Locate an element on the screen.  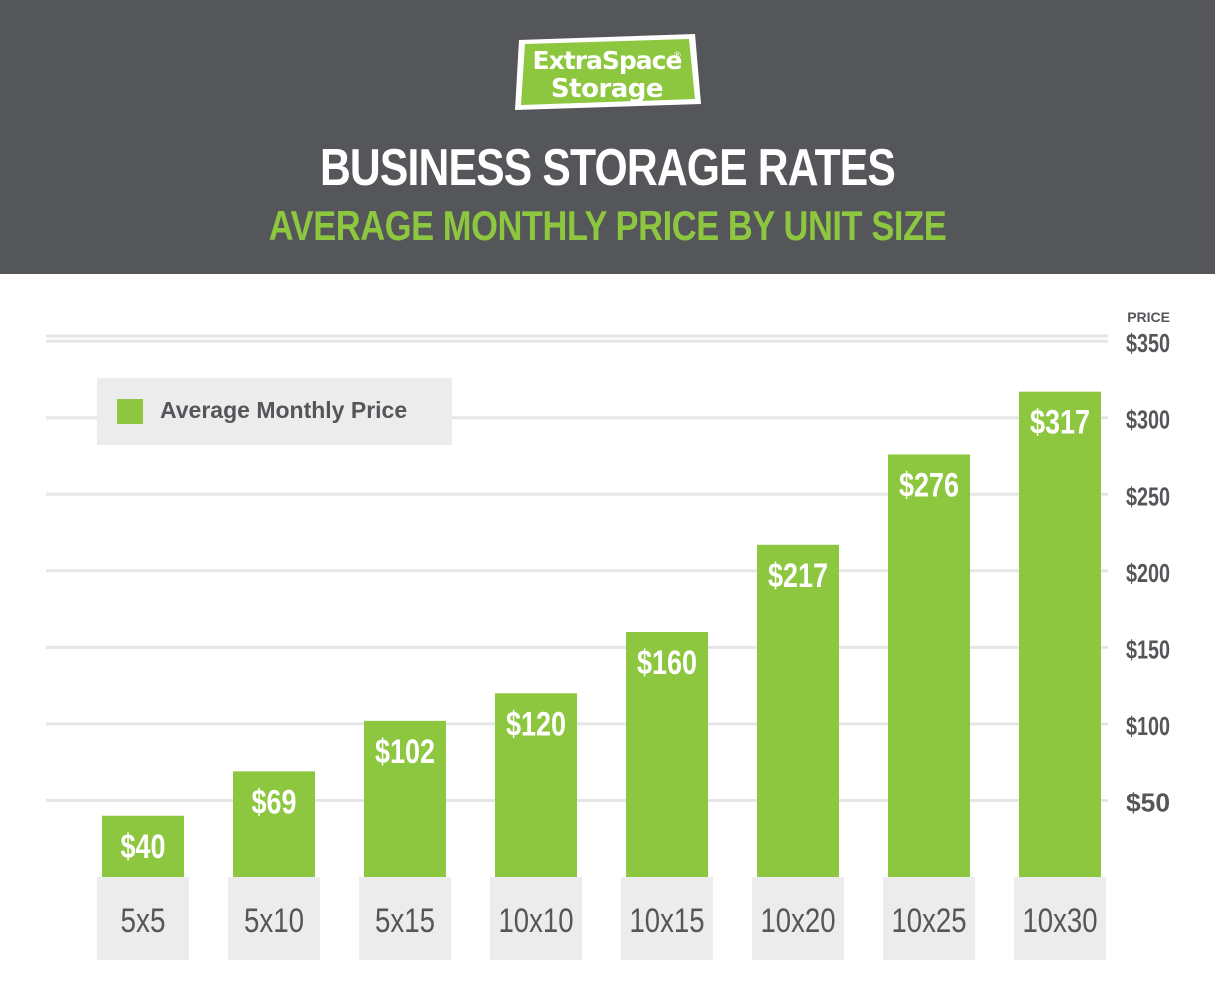
category-label: 5x5 is located at coordinates (143, 921).